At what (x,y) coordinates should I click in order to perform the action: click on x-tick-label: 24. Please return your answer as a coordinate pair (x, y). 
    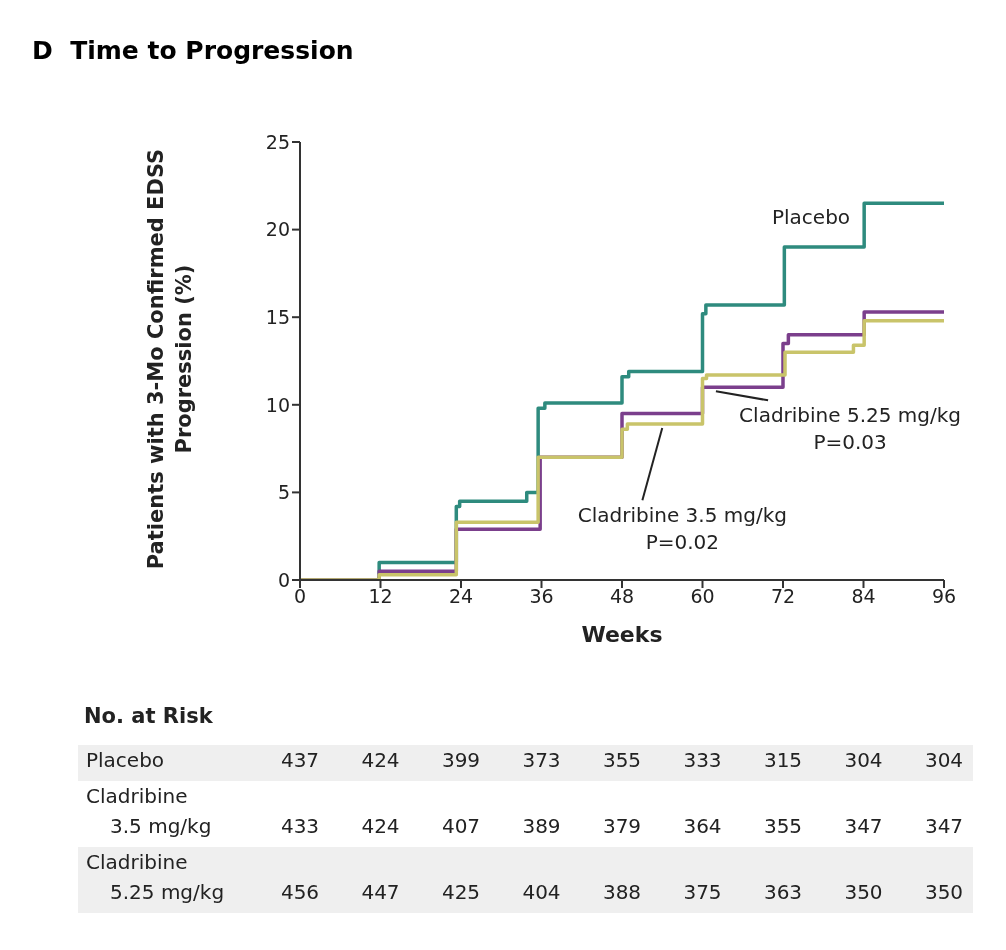
    Looking at the image, I should click on (461, 596).